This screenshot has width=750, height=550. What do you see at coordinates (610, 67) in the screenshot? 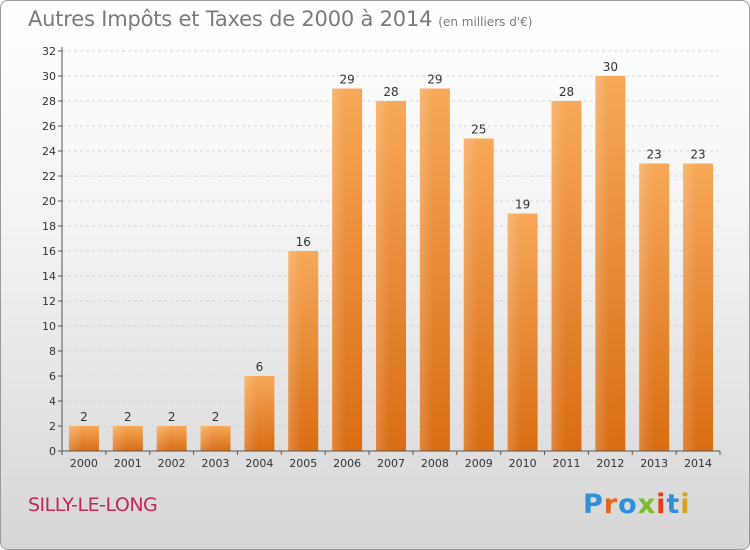
I see `value-label: 30` at bounding box center [610, 67].